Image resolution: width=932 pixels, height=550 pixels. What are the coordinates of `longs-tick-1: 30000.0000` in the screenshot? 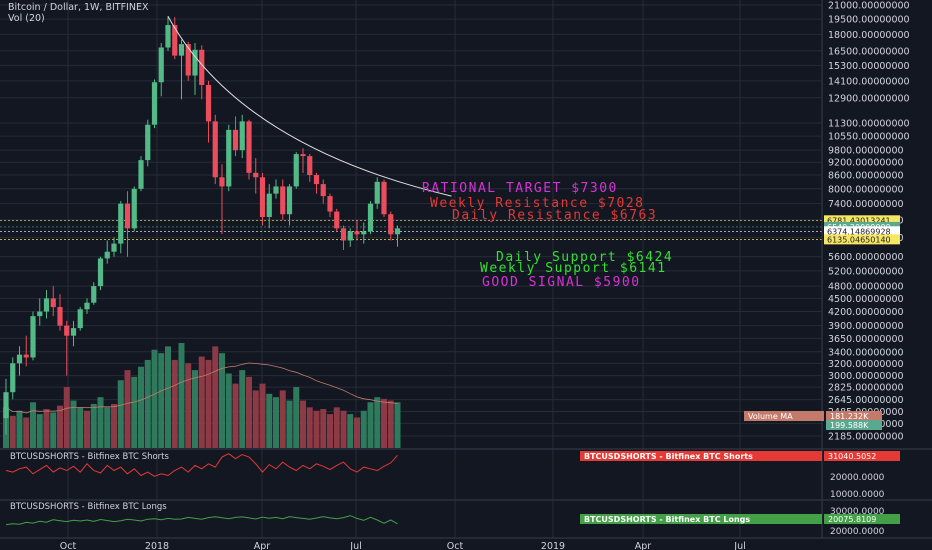 It's located at (857, 512).